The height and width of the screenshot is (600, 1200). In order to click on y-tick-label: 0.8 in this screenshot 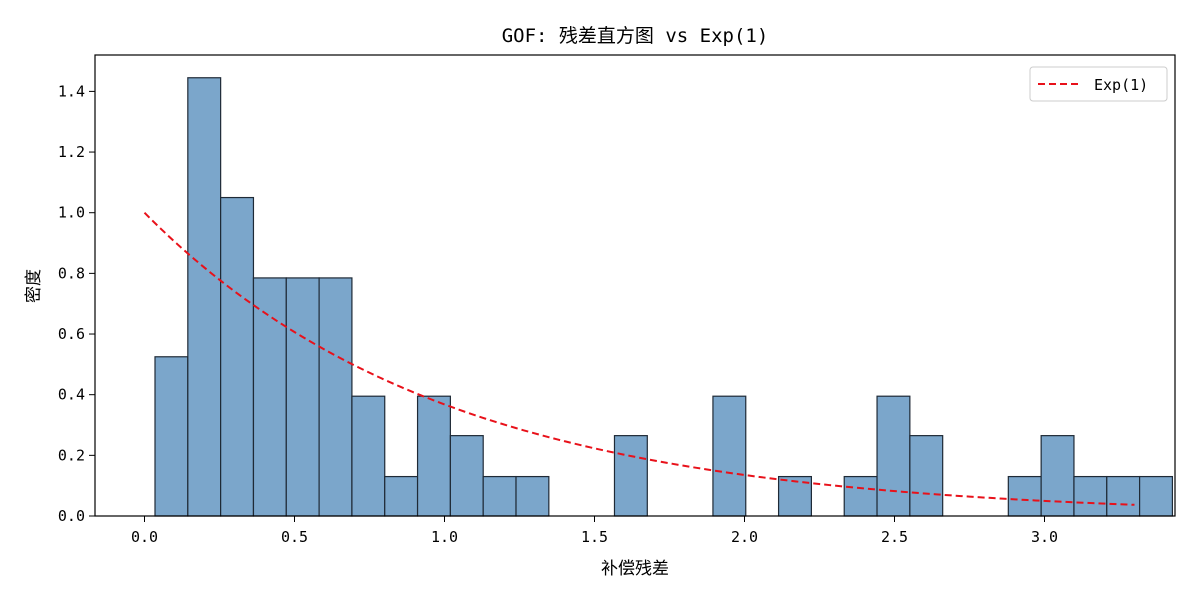, I will do `click(71, 273)`.